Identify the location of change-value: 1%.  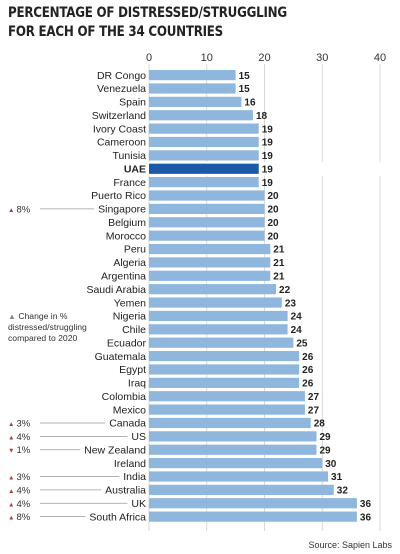
(23, 450).